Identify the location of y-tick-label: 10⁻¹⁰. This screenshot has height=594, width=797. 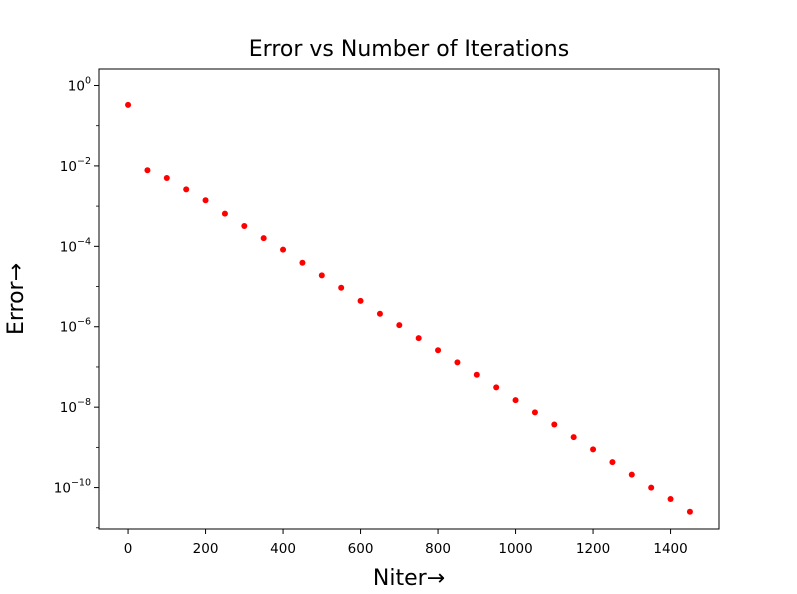
(72, 487).